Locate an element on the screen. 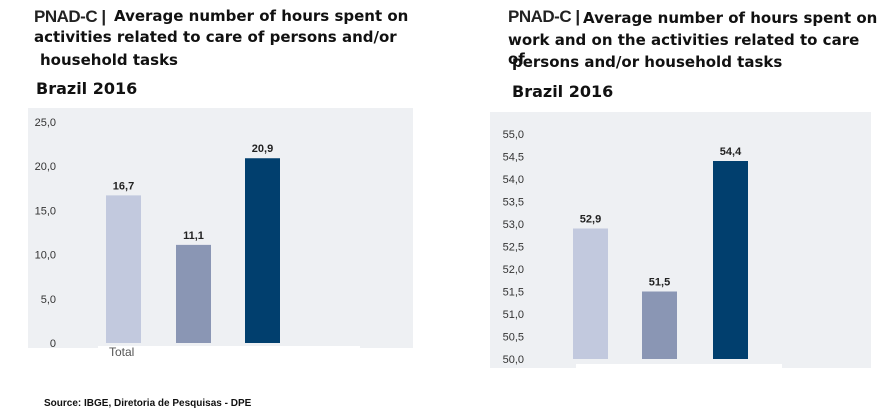 Image resolution: width=881 pixels, height=420 pixels. y-tick-label: 51,0 is located at coordinates (513, 315).